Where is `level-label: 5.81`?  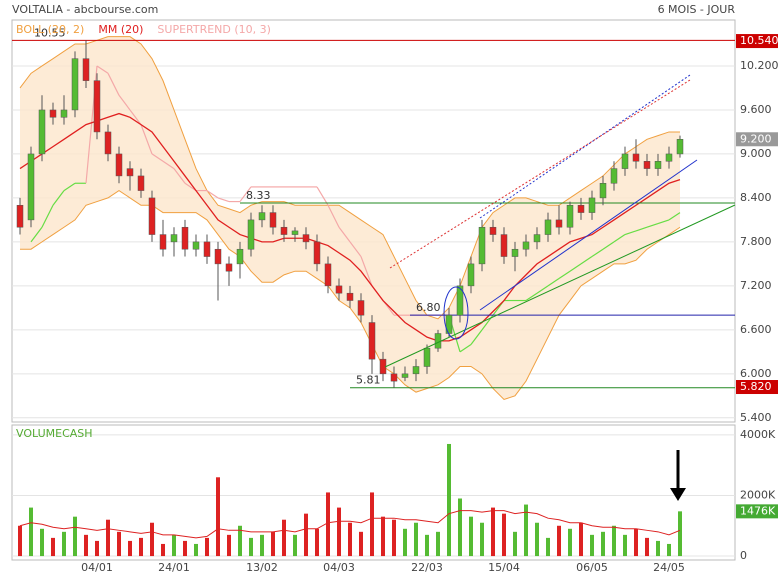
level-label: 5.81 is located at coordinates (368, 380).